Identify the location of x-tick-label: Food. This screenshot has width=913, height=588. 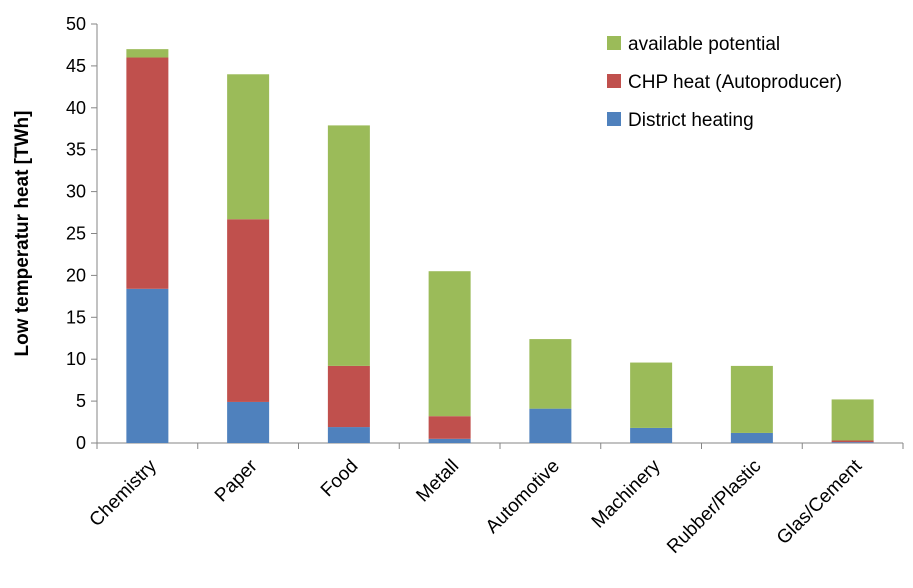
(339, 478).